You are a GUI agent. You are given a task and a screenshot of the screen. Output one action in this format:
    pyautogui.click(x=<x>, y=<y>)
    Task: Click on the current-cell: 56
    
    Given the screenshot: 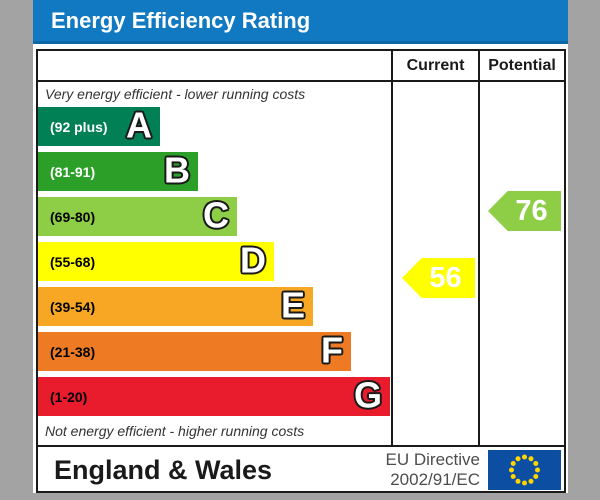 What is the action you would take?
    pyautogui.click(x=434, y=263)
    